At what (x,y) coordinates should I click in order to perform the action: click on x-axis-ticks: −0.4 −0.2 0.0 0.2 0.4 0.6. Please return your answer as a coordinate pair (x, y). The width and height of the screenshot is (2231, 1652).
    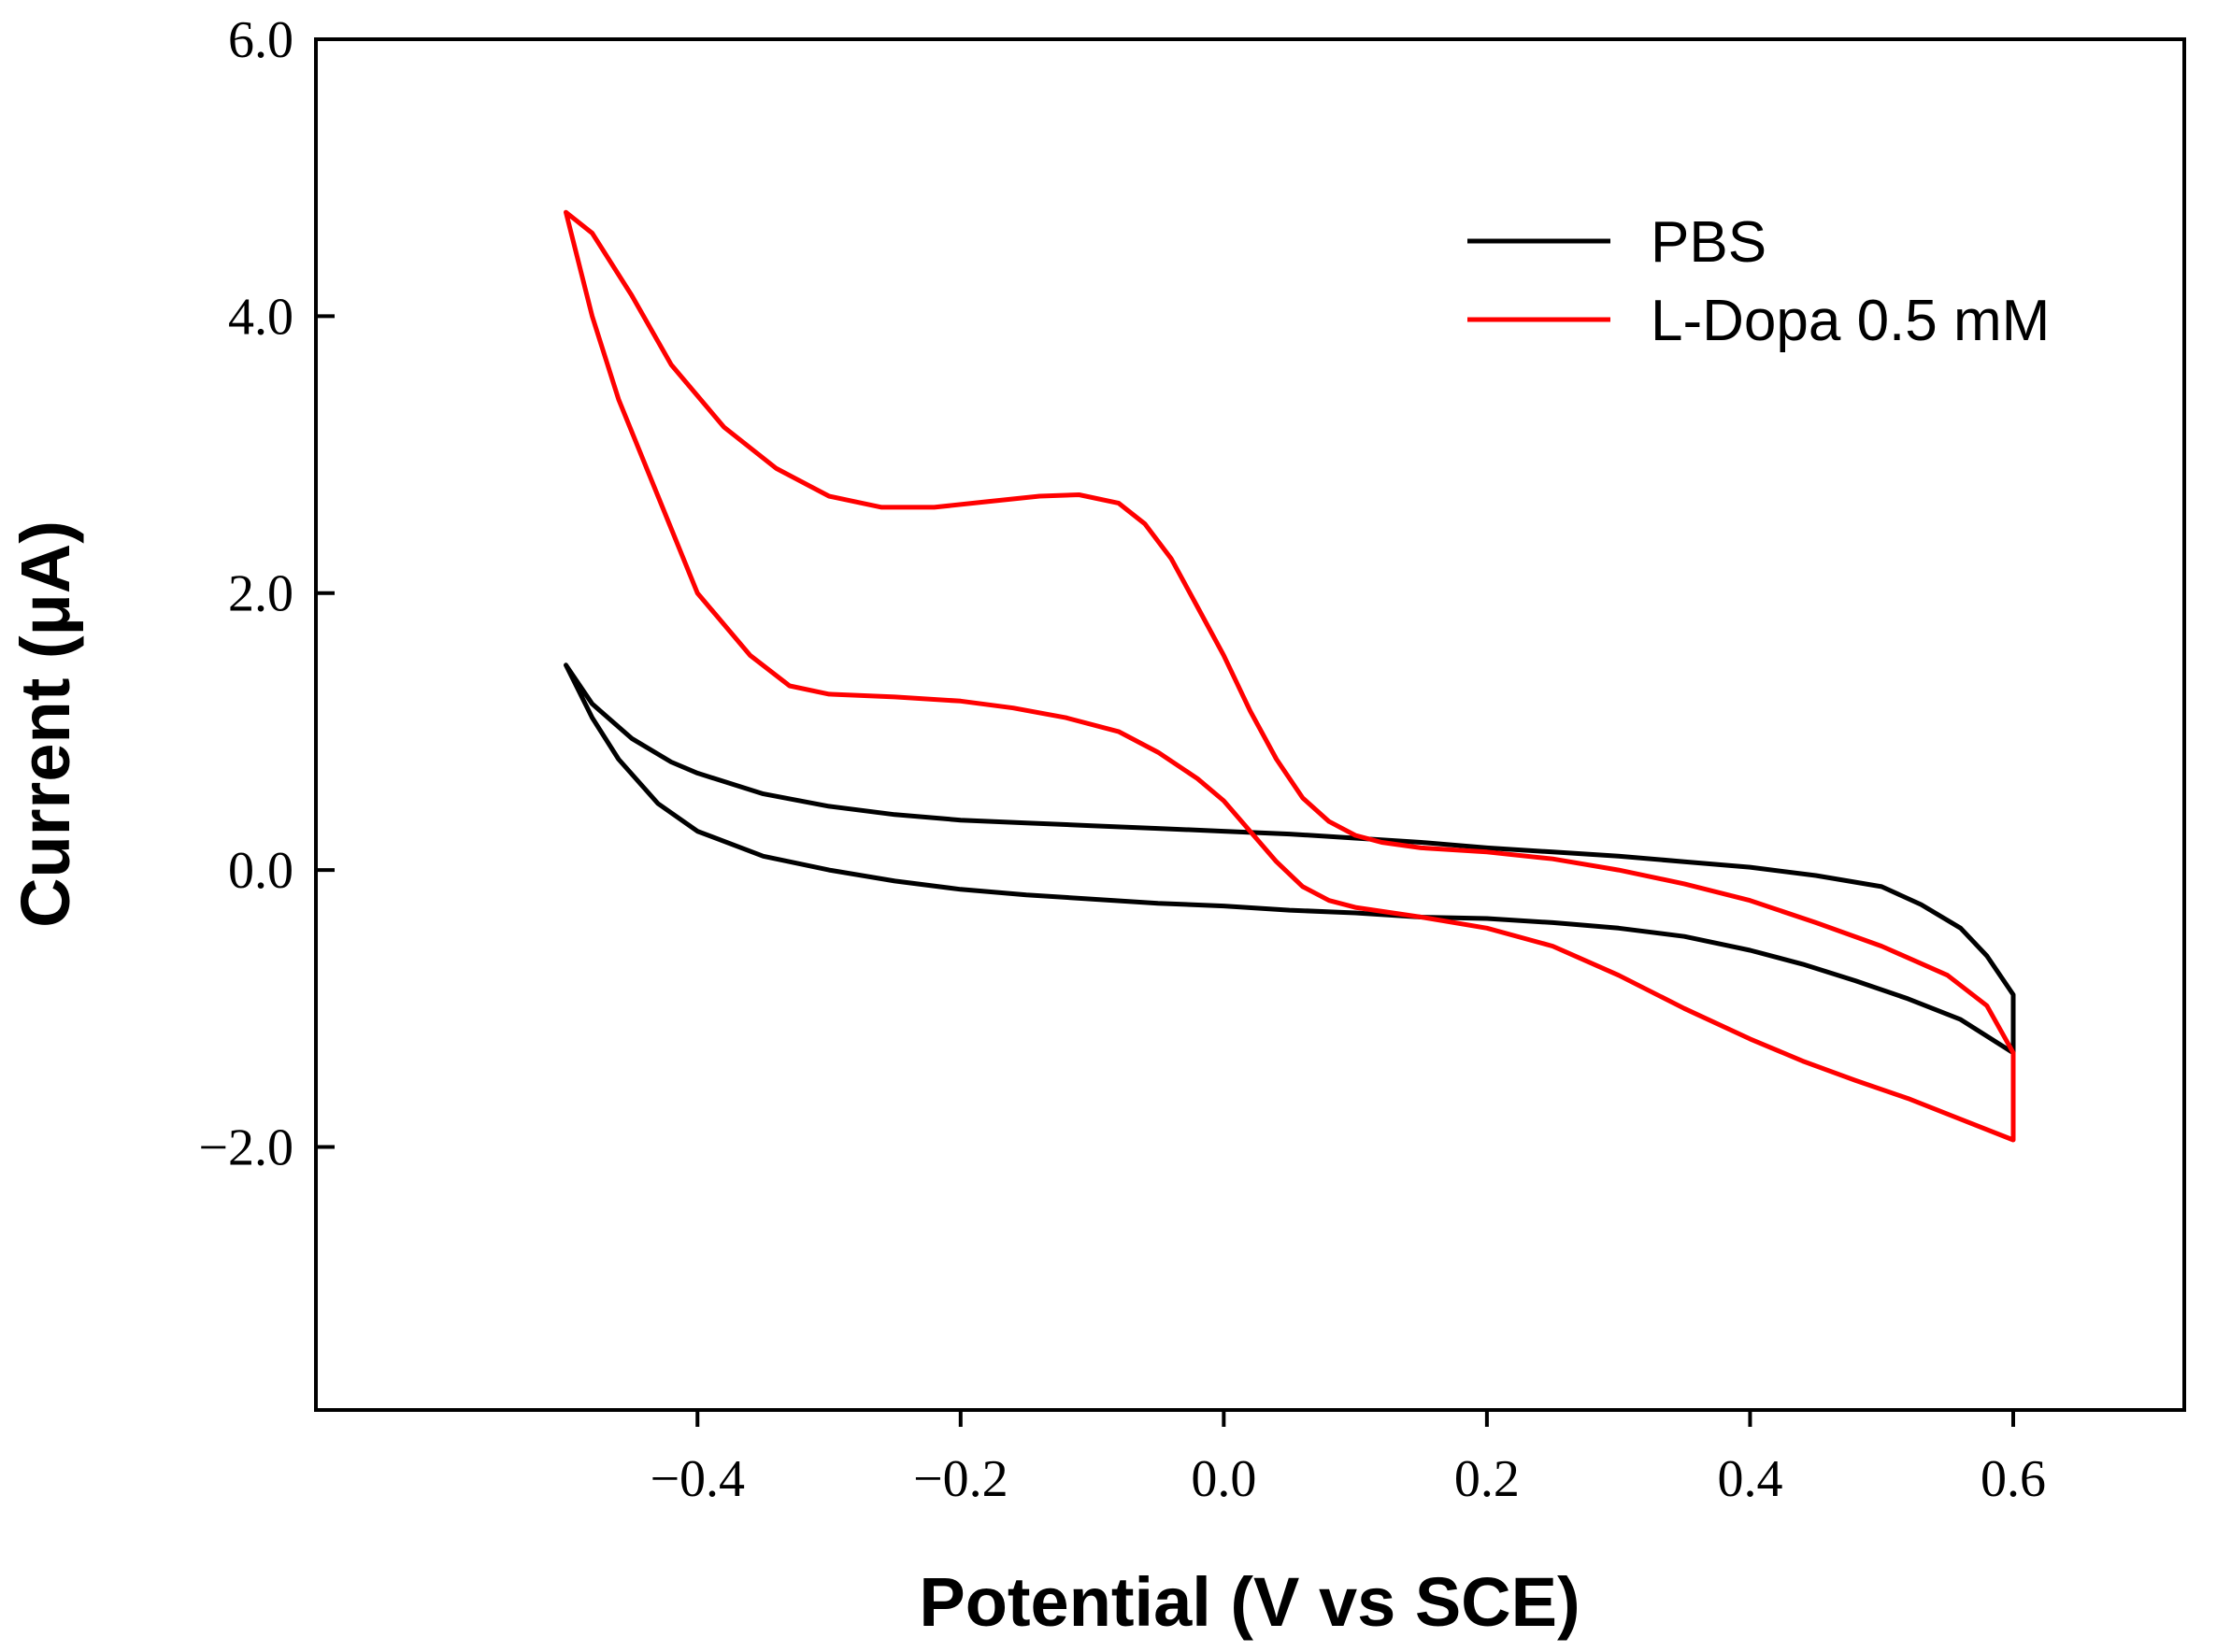
    Looking at the image, I should click on (1348, 1459).